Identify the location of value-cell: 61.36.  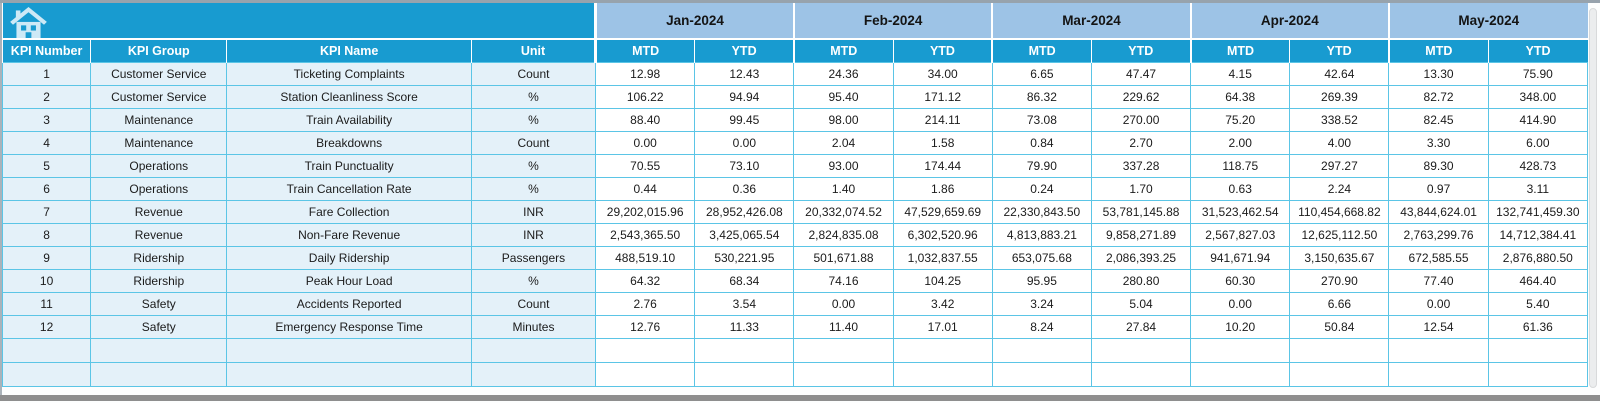
(1538, 326).